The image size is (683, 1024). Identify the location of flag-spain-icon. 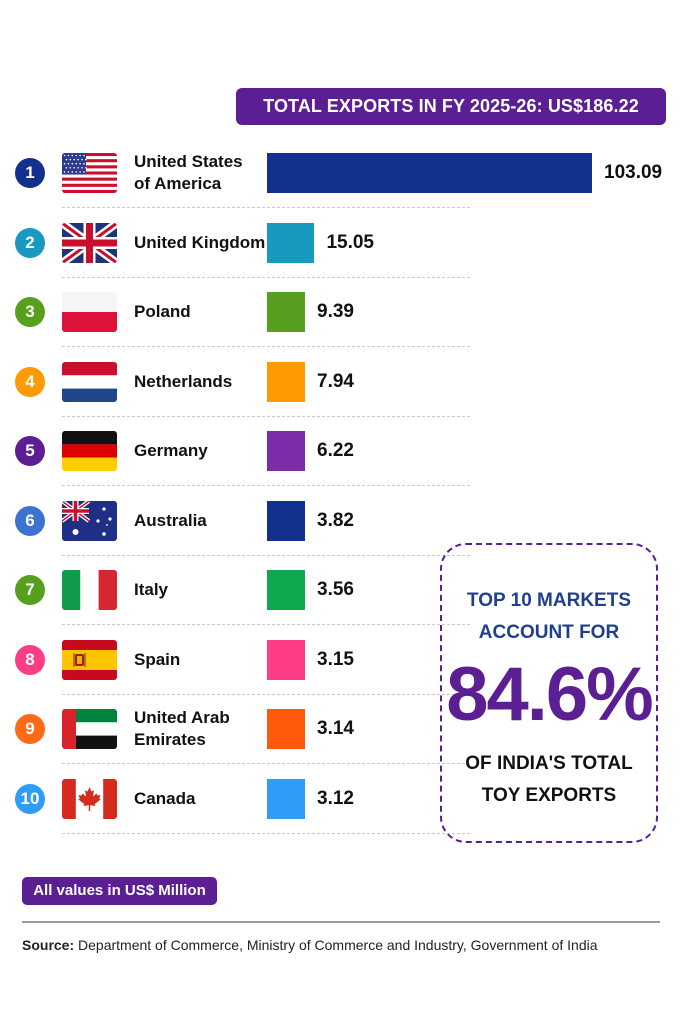
(89, 659).